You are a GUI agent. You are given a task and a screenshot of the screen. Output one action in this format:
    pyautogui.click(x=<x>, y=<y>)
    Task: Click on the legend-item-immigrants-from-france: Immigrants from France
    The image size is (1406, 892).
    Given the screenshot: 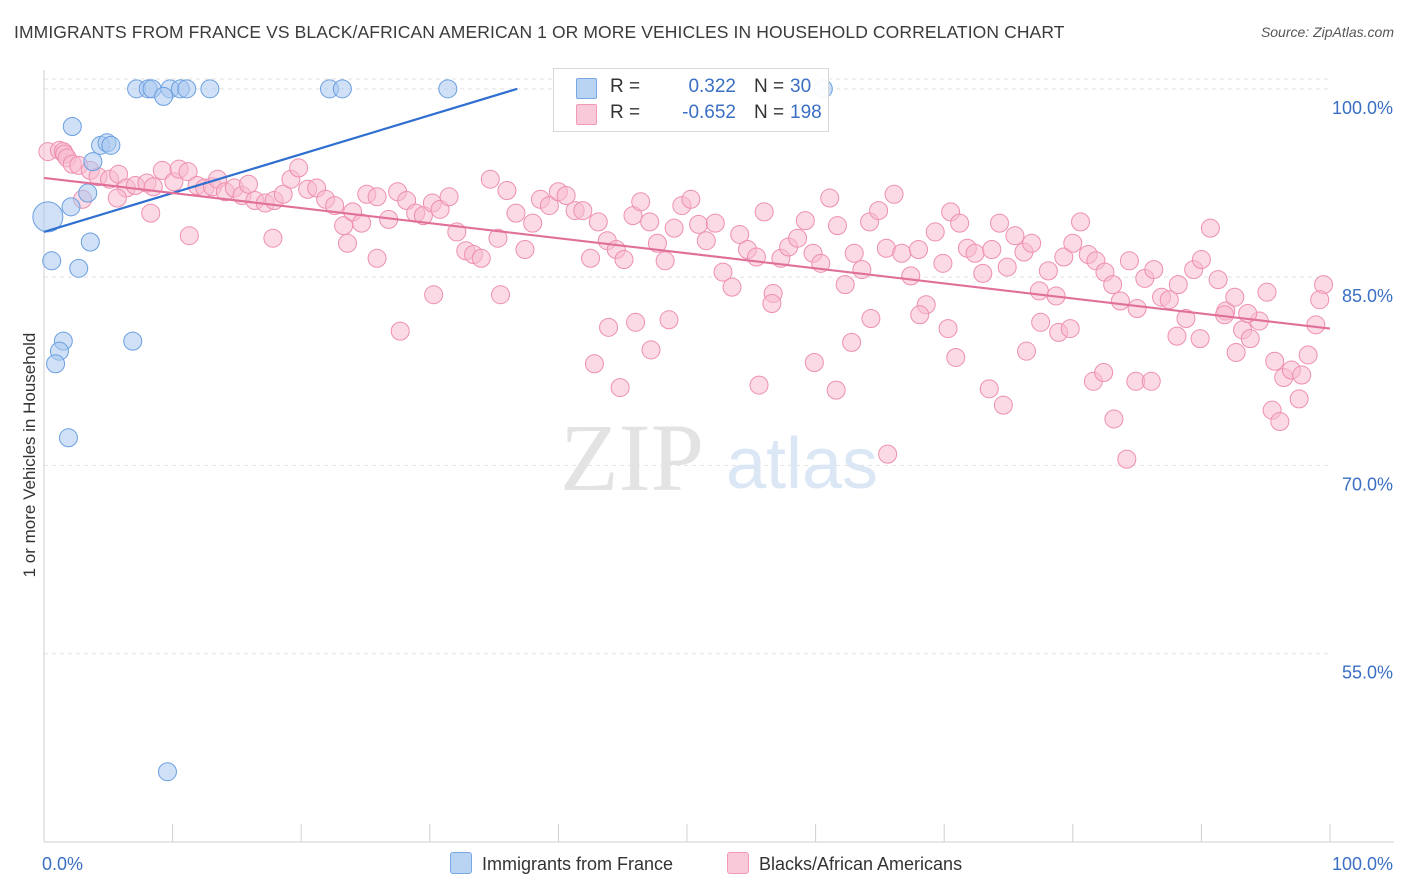 What is the action you would take?
    pyautogui.click(x=561, y=863)
    